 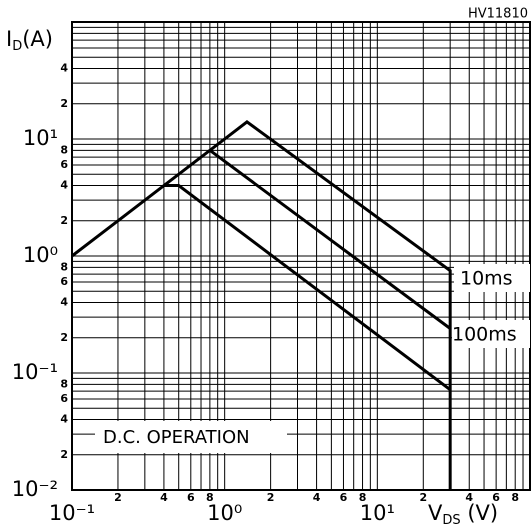 What do you see at coordinates (176, 437) in the screenshot?
I see `series-label: D.C. OPERATION` at bounding box center [176, 437].